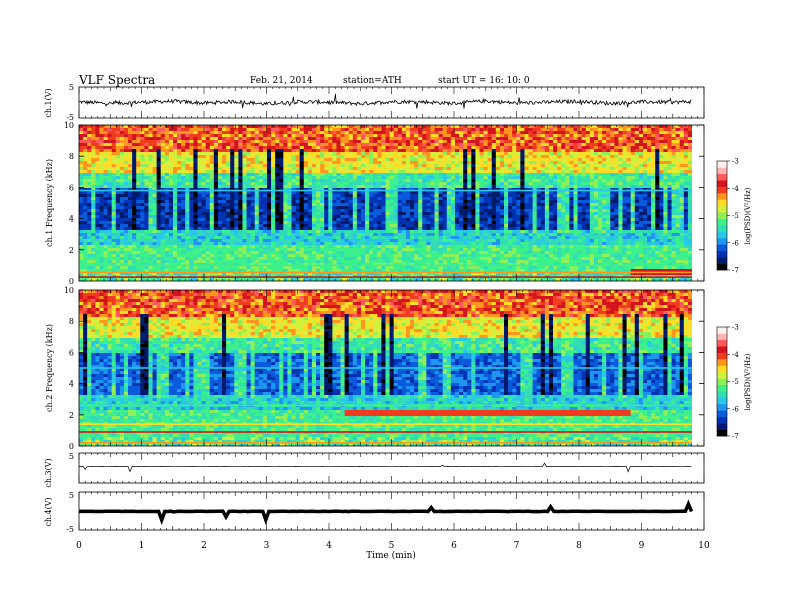 Image resolution: width=792 pixels, height=612 pixels. Describe the element at coordinates (71, 87) in the screenshot. I see `ch1-ytick-top: 5` at that location.